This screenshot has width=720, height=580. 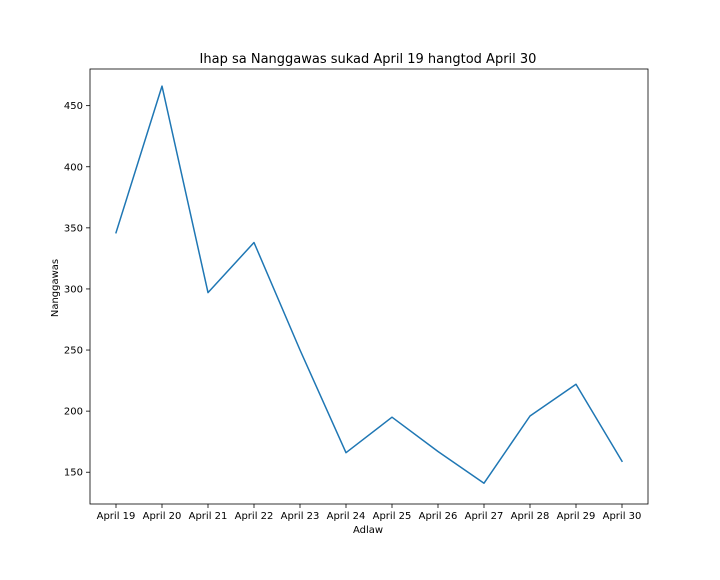 What do you see at coordinates (346, 516) in the screenshot?
I see `x-tick-label: April 24` at bounding box center [346, 516].